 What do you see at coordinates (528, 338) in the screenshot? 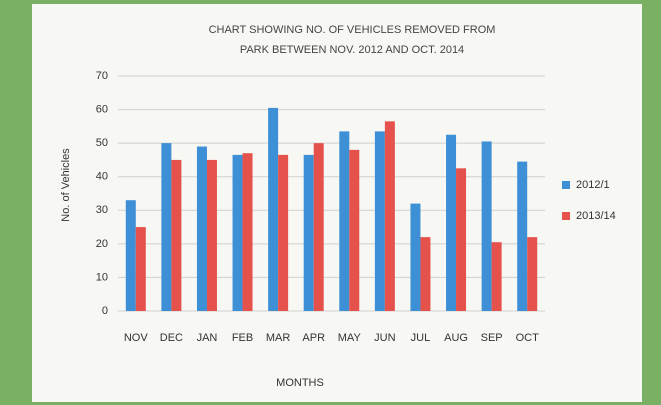
I see `x-tick-label: OCT` at bounding box center [528, 338].